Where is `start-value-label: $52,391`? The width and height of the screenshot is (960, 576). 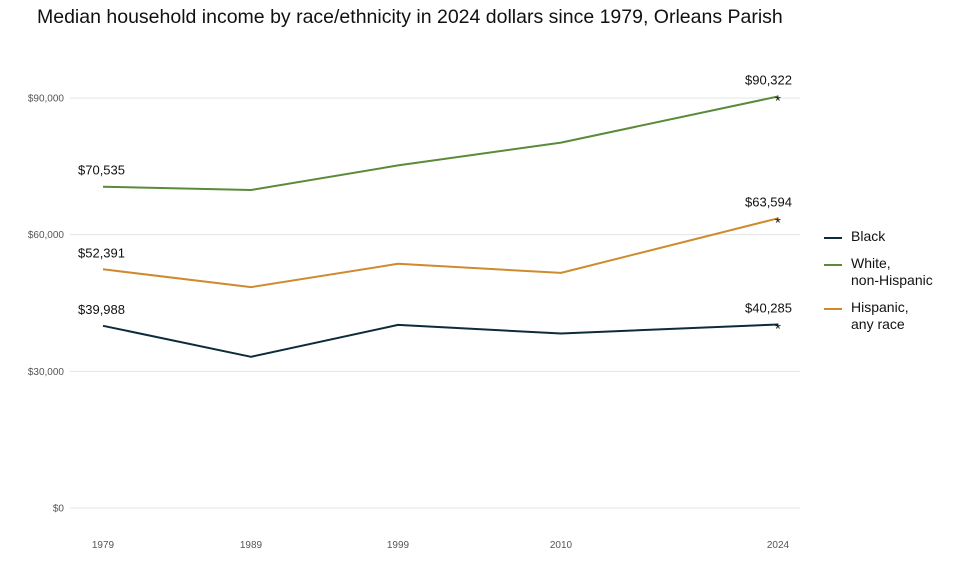 start-value-label: $52,391 is located at coordinates (101, 252).